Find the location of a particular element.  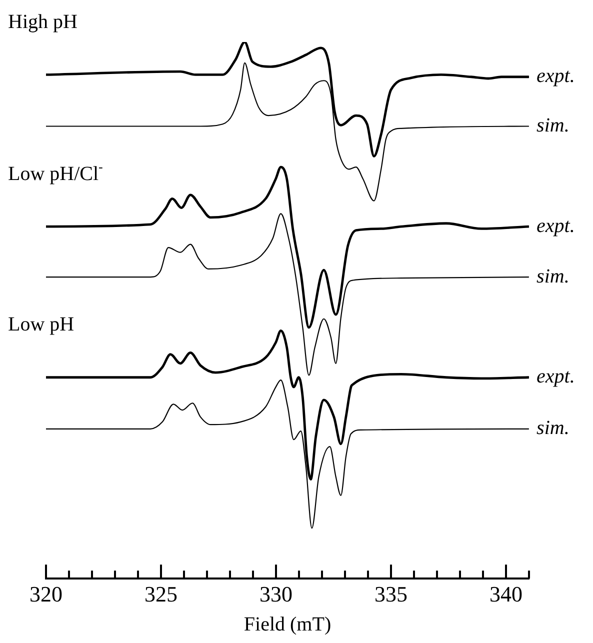

x-tick-label: 340 is located at coordinates (506, 594).